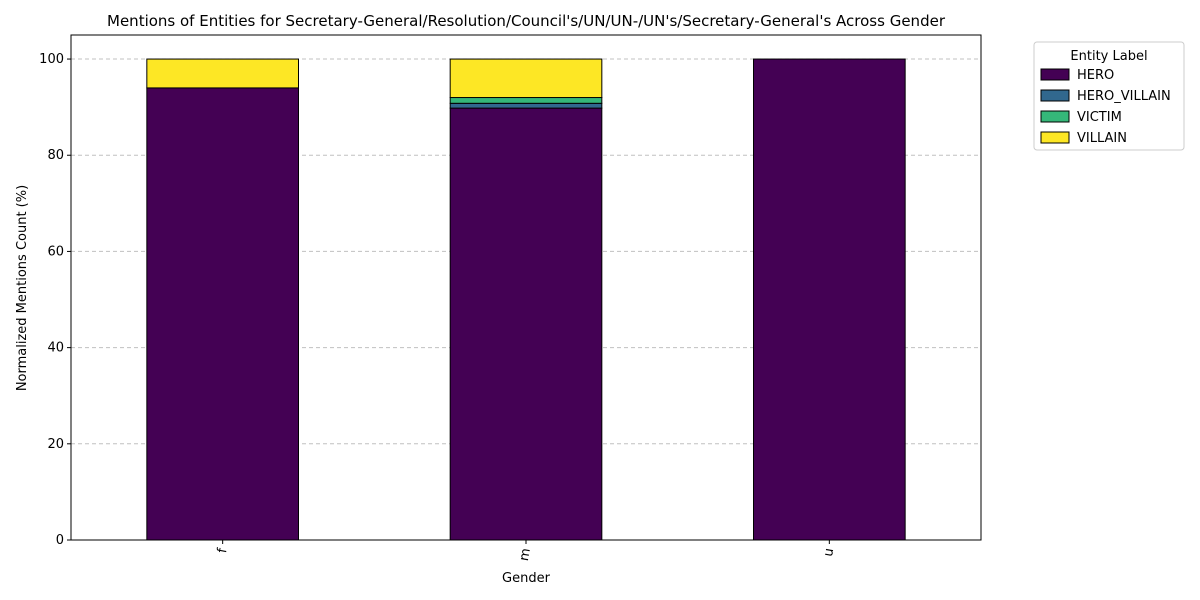 Image resolution: width=1200 pixels, height=600 pixels. Describe the element at coordinates (526, 100) in the screenshot. I see `bar-victim-m` at that location.